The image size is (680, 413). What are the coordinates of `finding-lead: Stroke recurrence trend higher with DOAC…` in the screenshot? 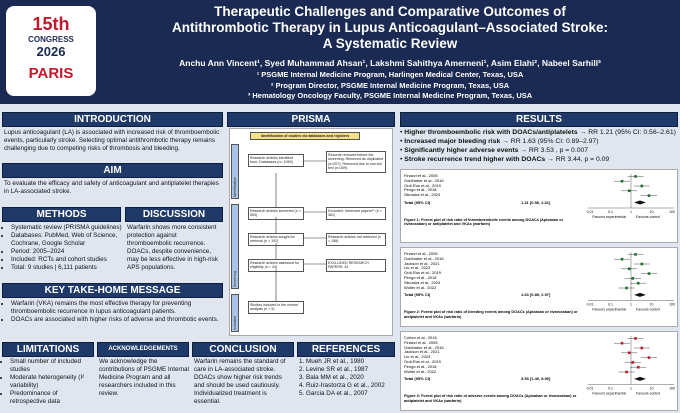 It's located at (475, 159).